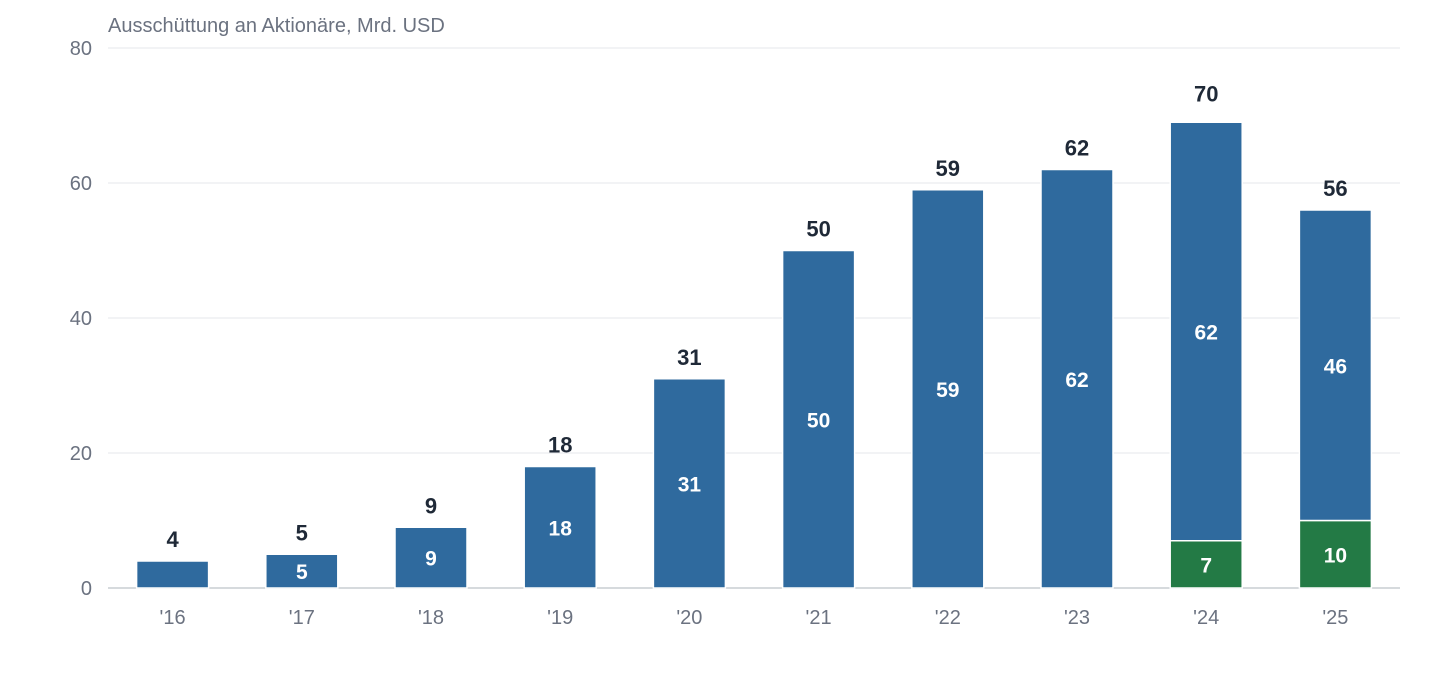 The width and height of the screenshot is (1440, 680). I want to click on x-tick-label: '19, so click(560, 618).